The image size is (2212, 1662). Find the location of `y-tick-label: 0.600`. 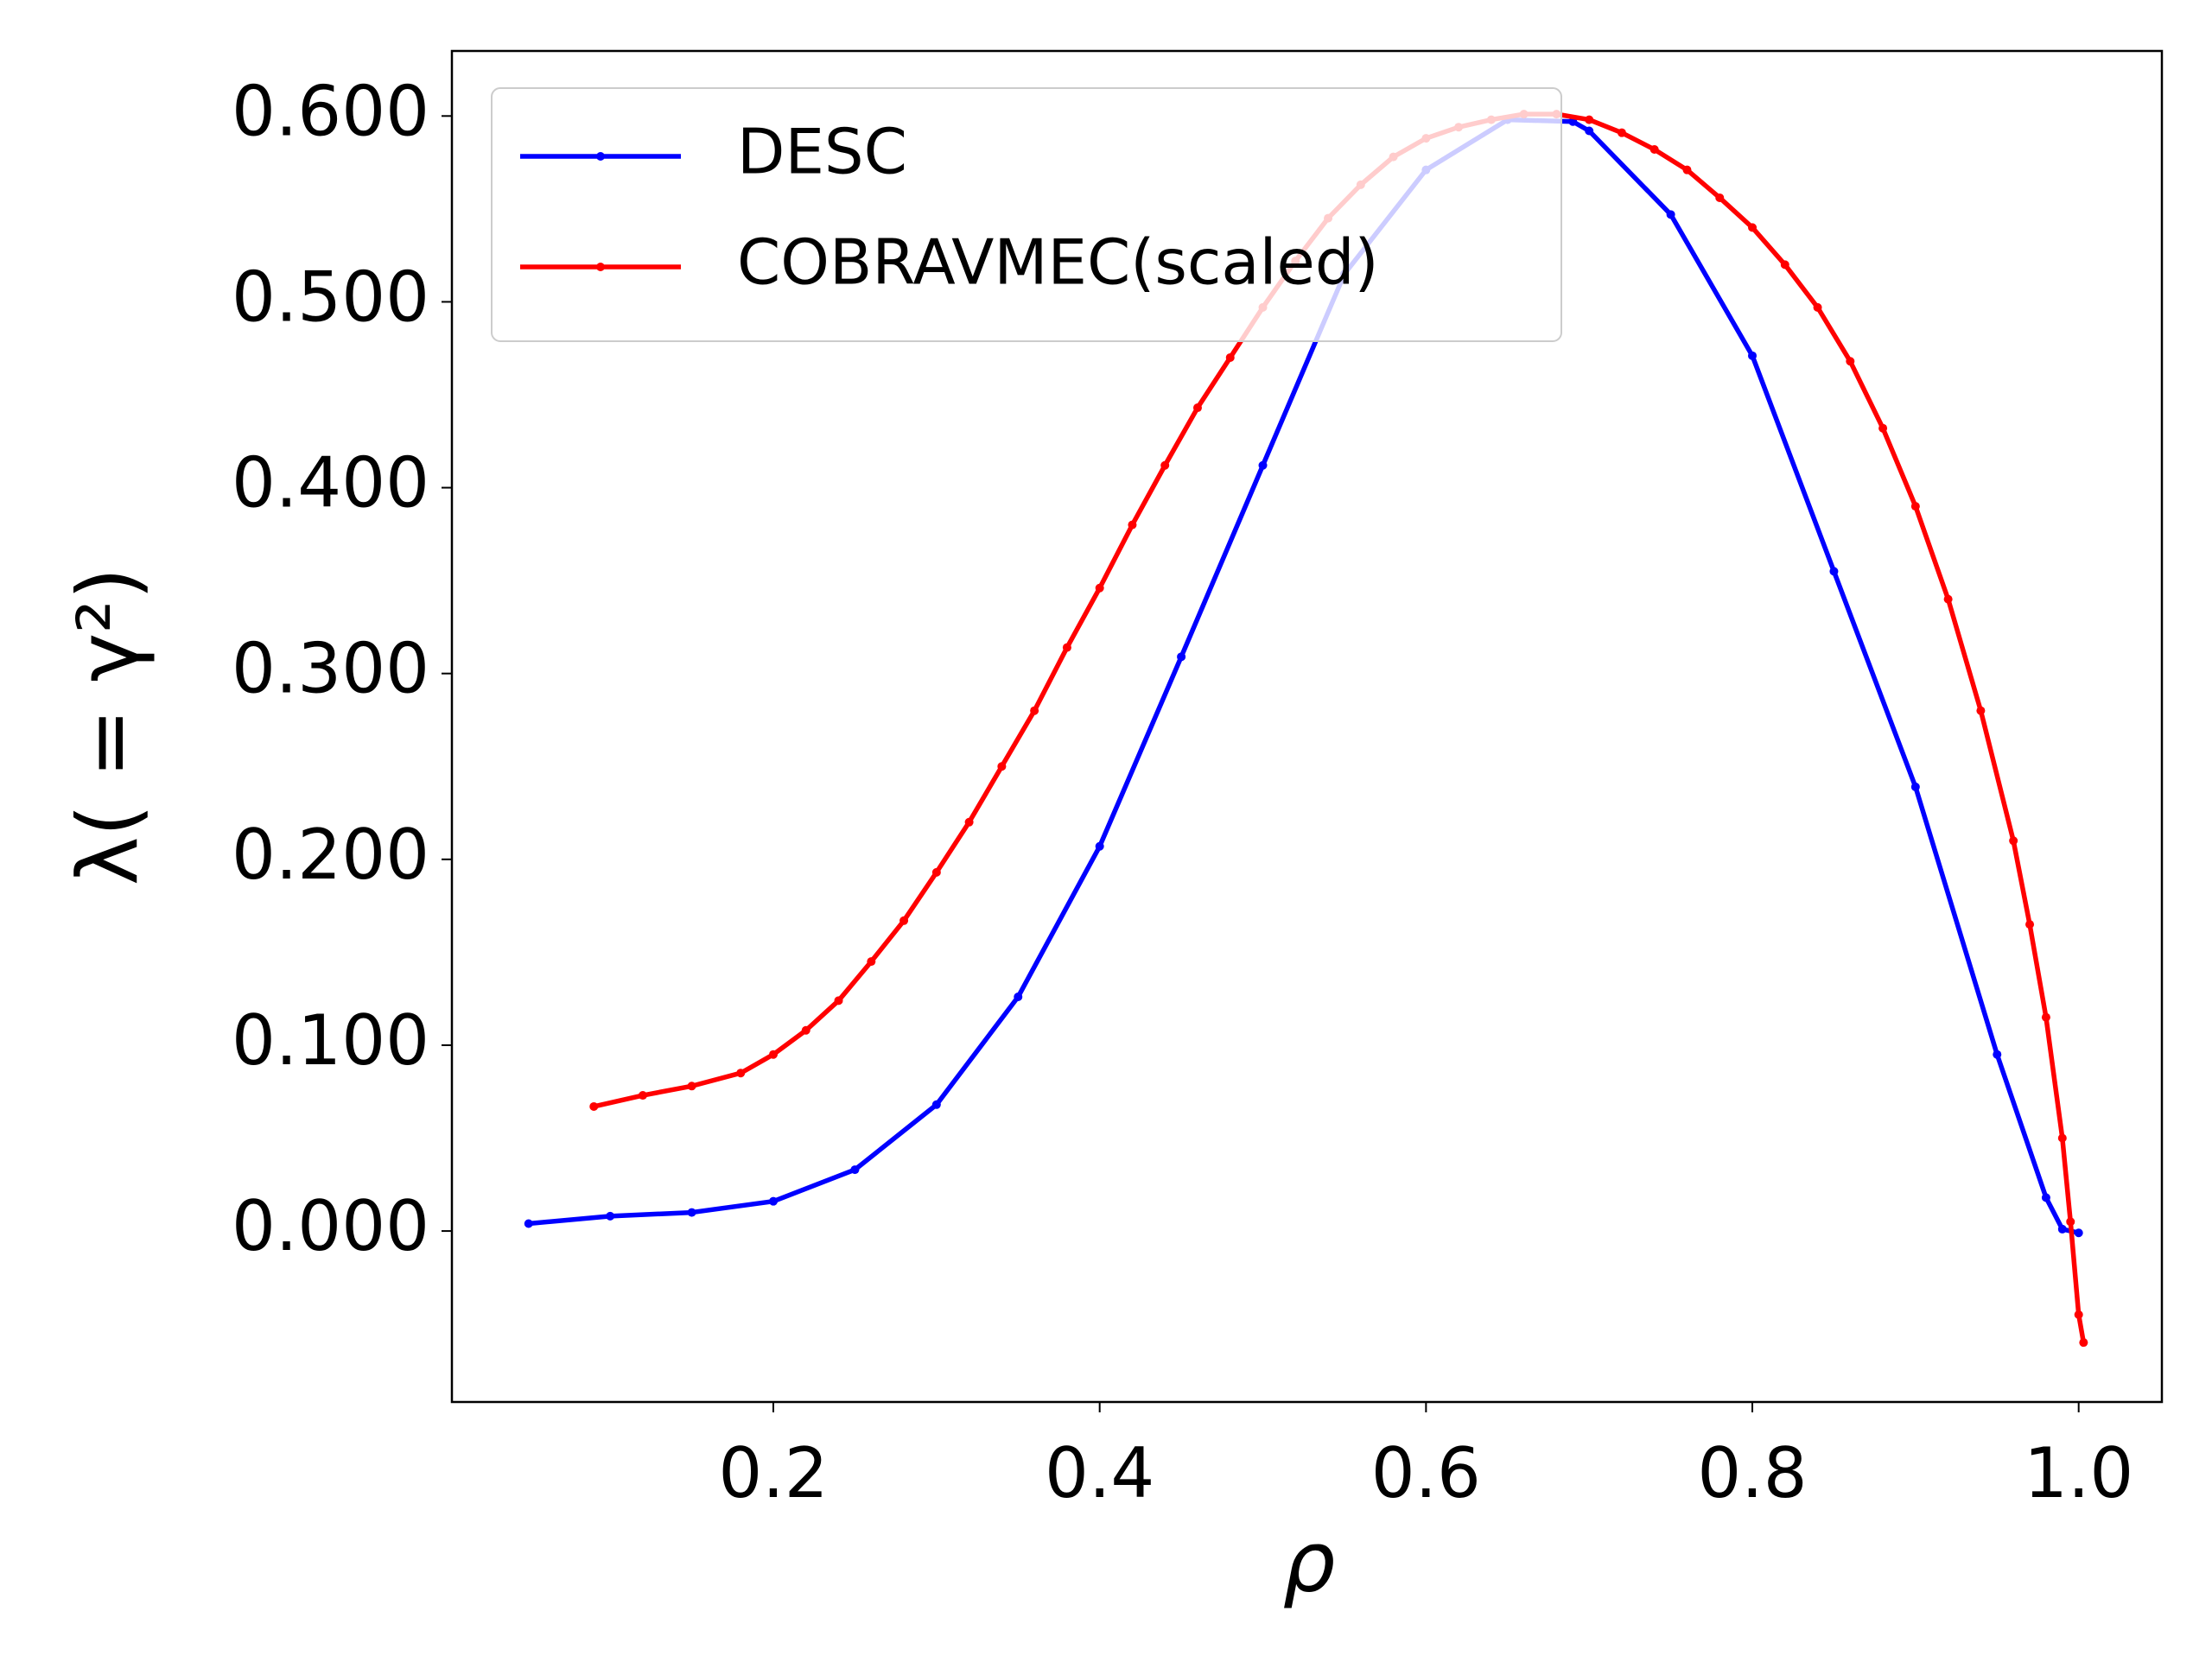

y-tick-label: 0.600 is located at coordinates (330, 111).